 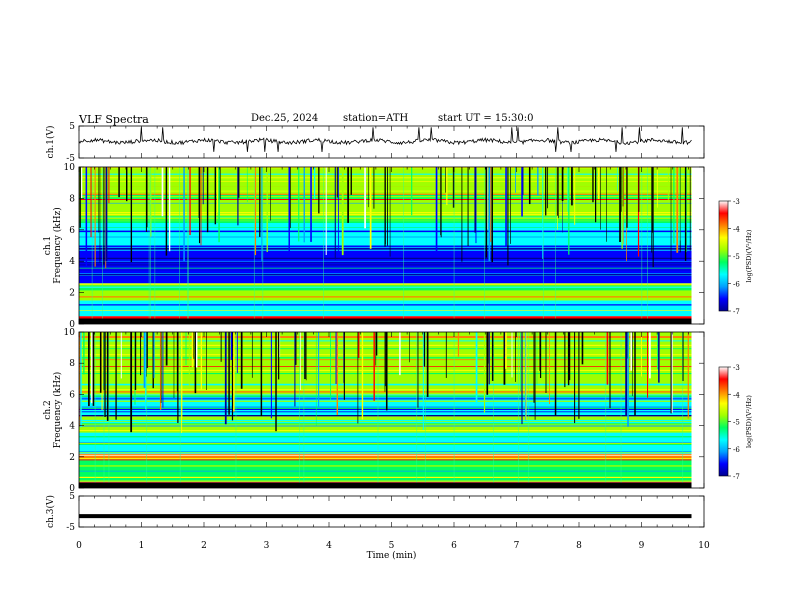 I want to click on x-axis-label: Time (min), so click(x=392, y=555).